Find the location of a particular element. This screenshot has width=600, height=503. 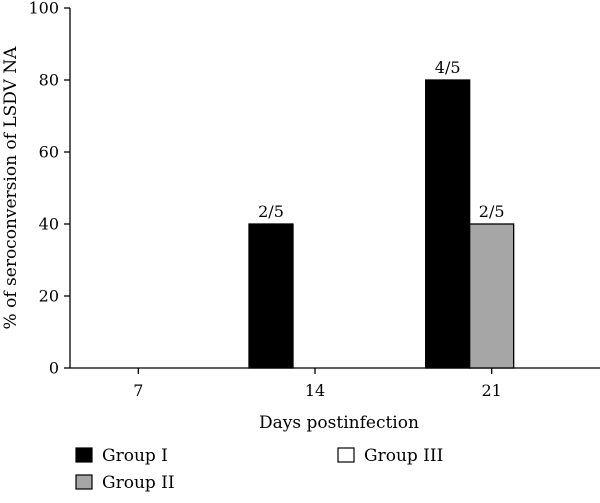

x-tick-label: 7 is located at coordinates (138, 390).